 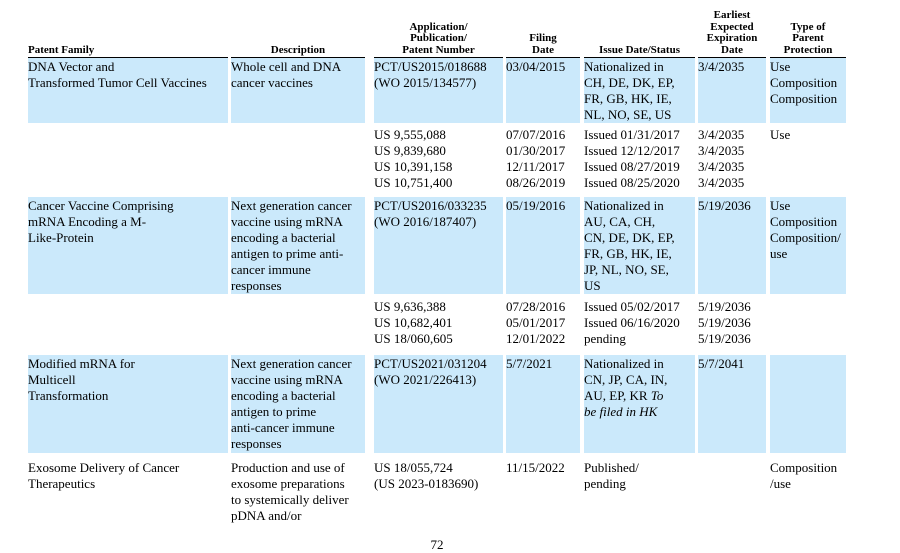 I want to click on cell-filing-date: 03/04/2015, so click(x=543, y=90).